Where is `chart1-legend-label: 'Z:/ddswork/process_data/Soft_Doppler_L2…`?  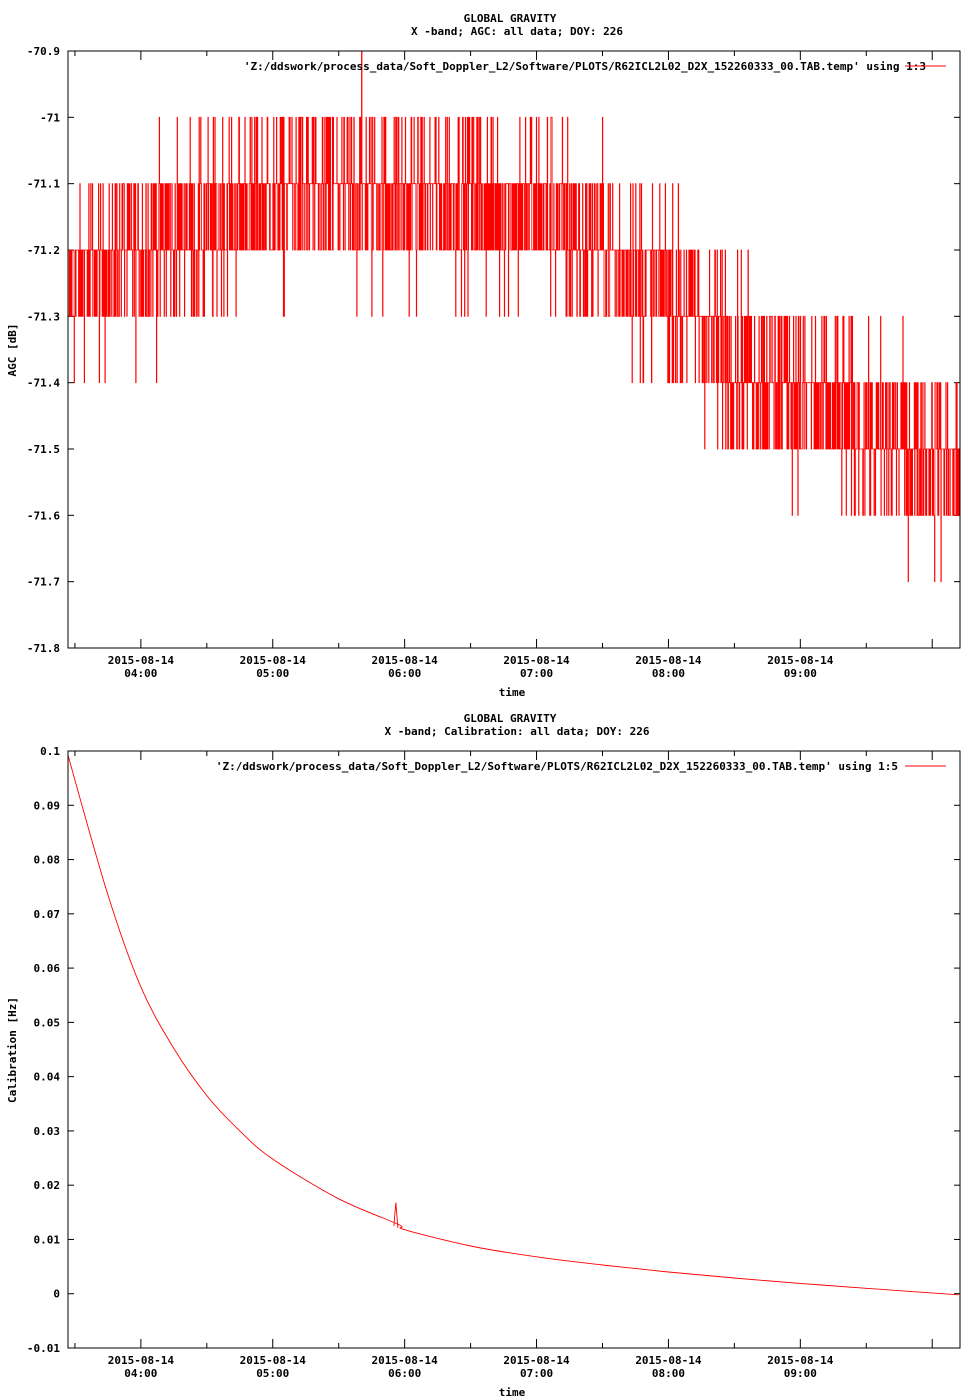
chart1-legend-label: 'Z:/ddswork/process_data/Soft_Doppler_L2… is located at coordinates (585, 66).